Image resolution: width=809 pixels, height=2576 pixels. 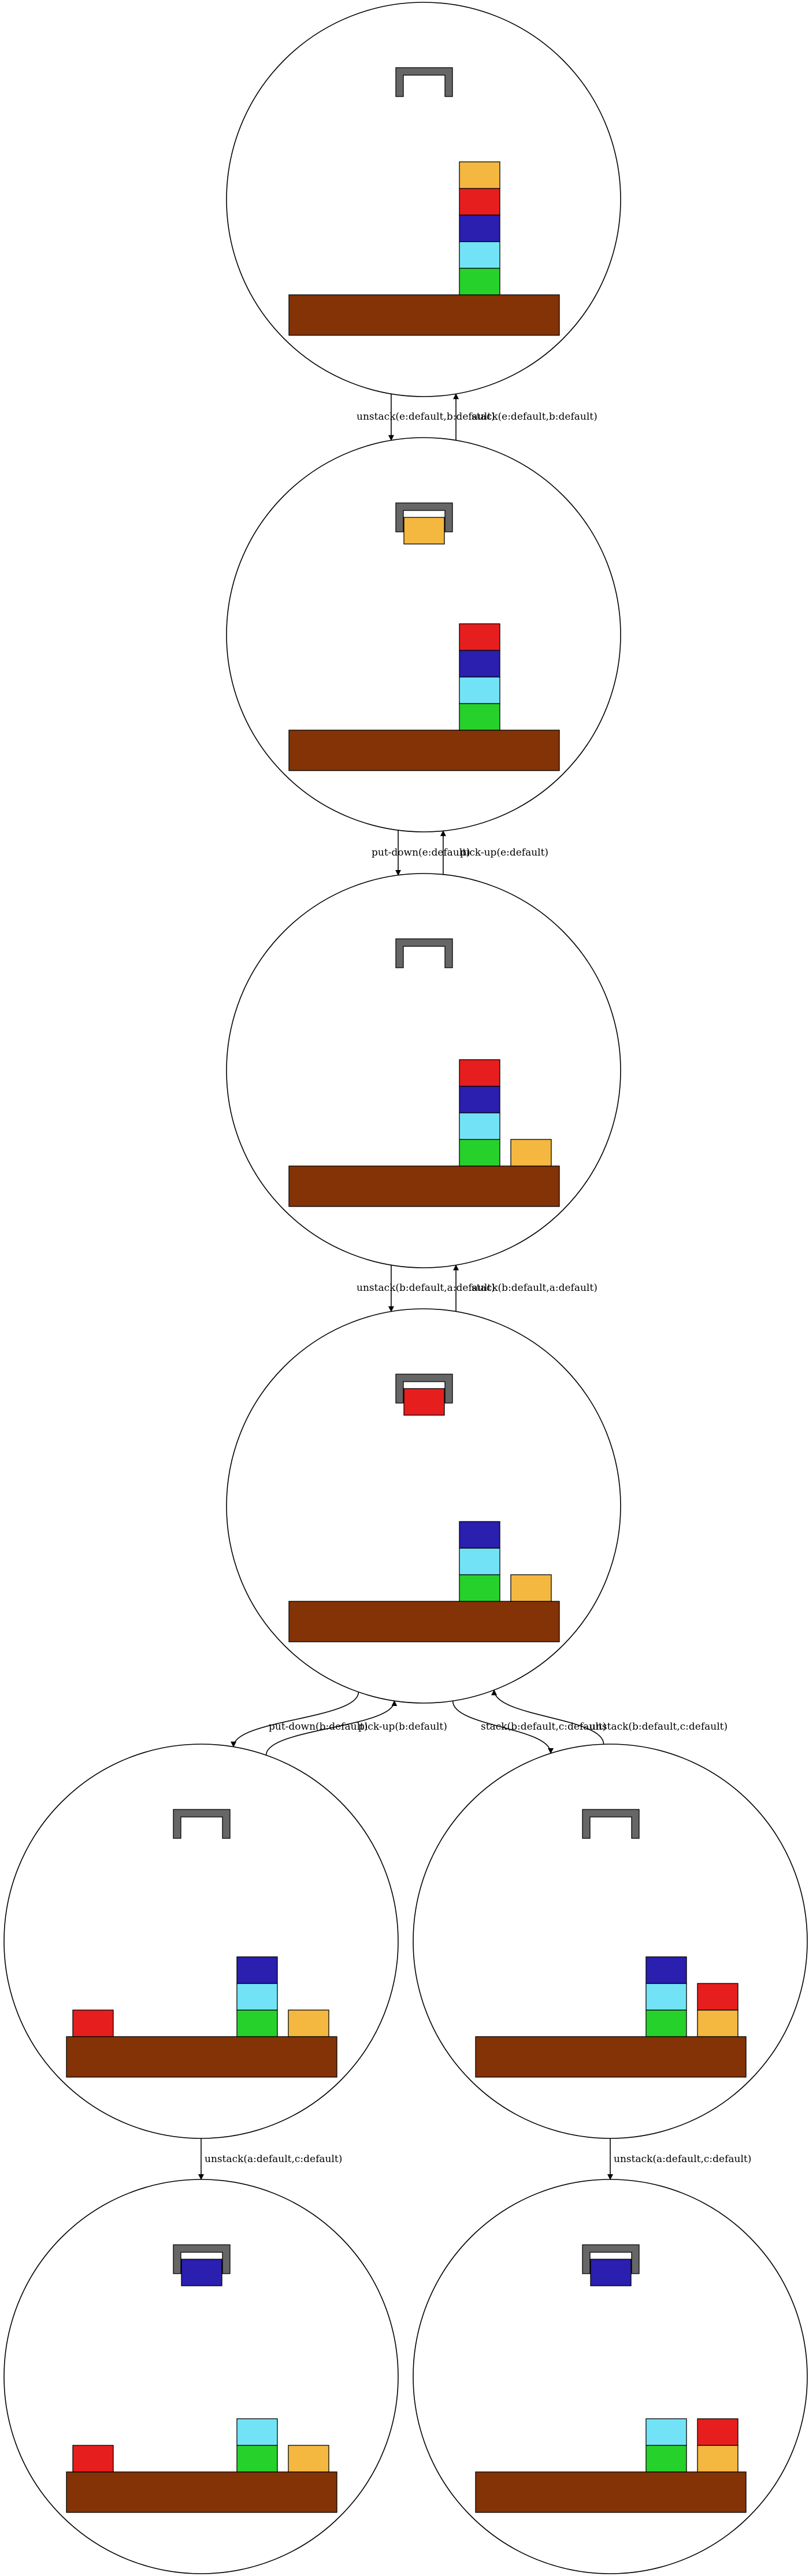 I want to click on edge-label: pick-up(b:default), so click(x=402, y=1727).